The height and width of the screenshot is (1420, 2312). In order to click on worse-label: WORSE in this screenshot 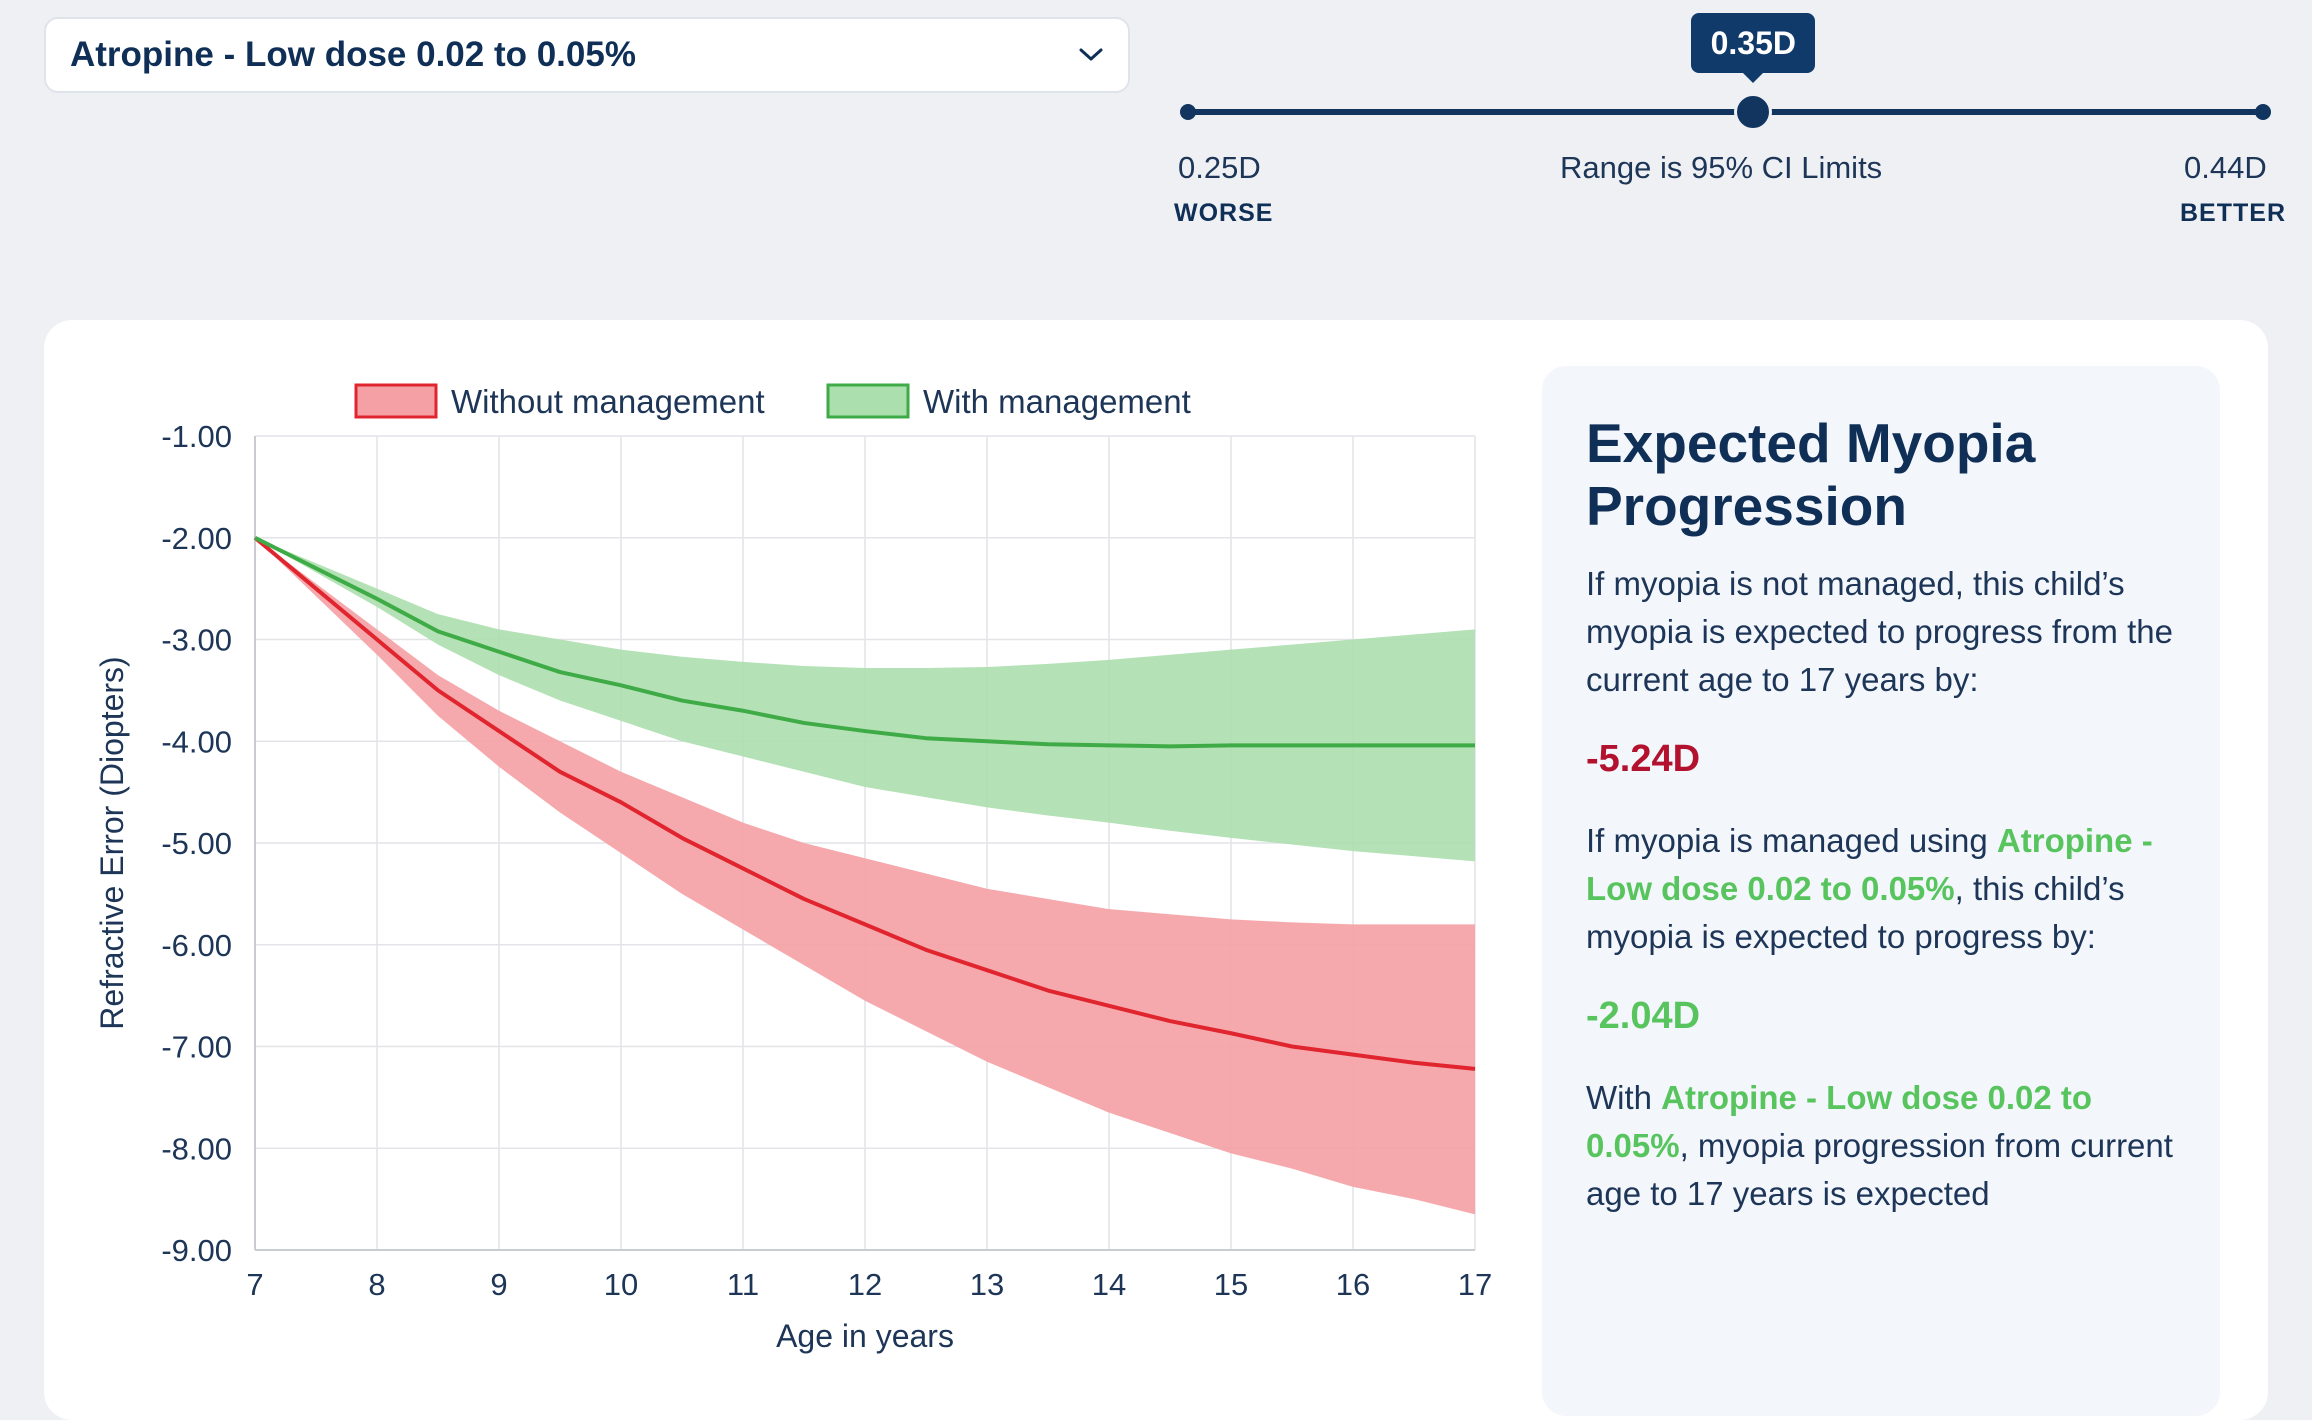, I will do `click(1224, 213)`.